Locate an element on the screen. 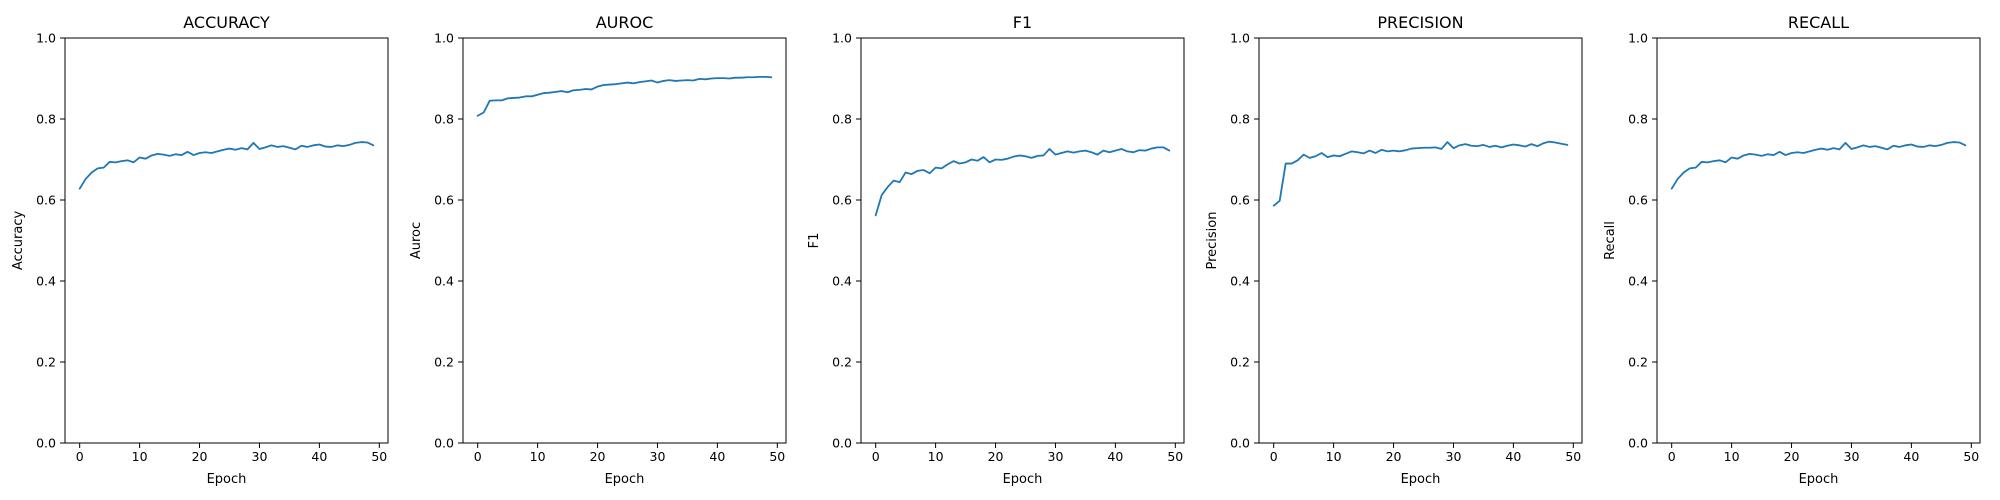 The height and width of the screenshot is (500, 2000). subplot-title: F1 is located at coordinates (1022, 22).